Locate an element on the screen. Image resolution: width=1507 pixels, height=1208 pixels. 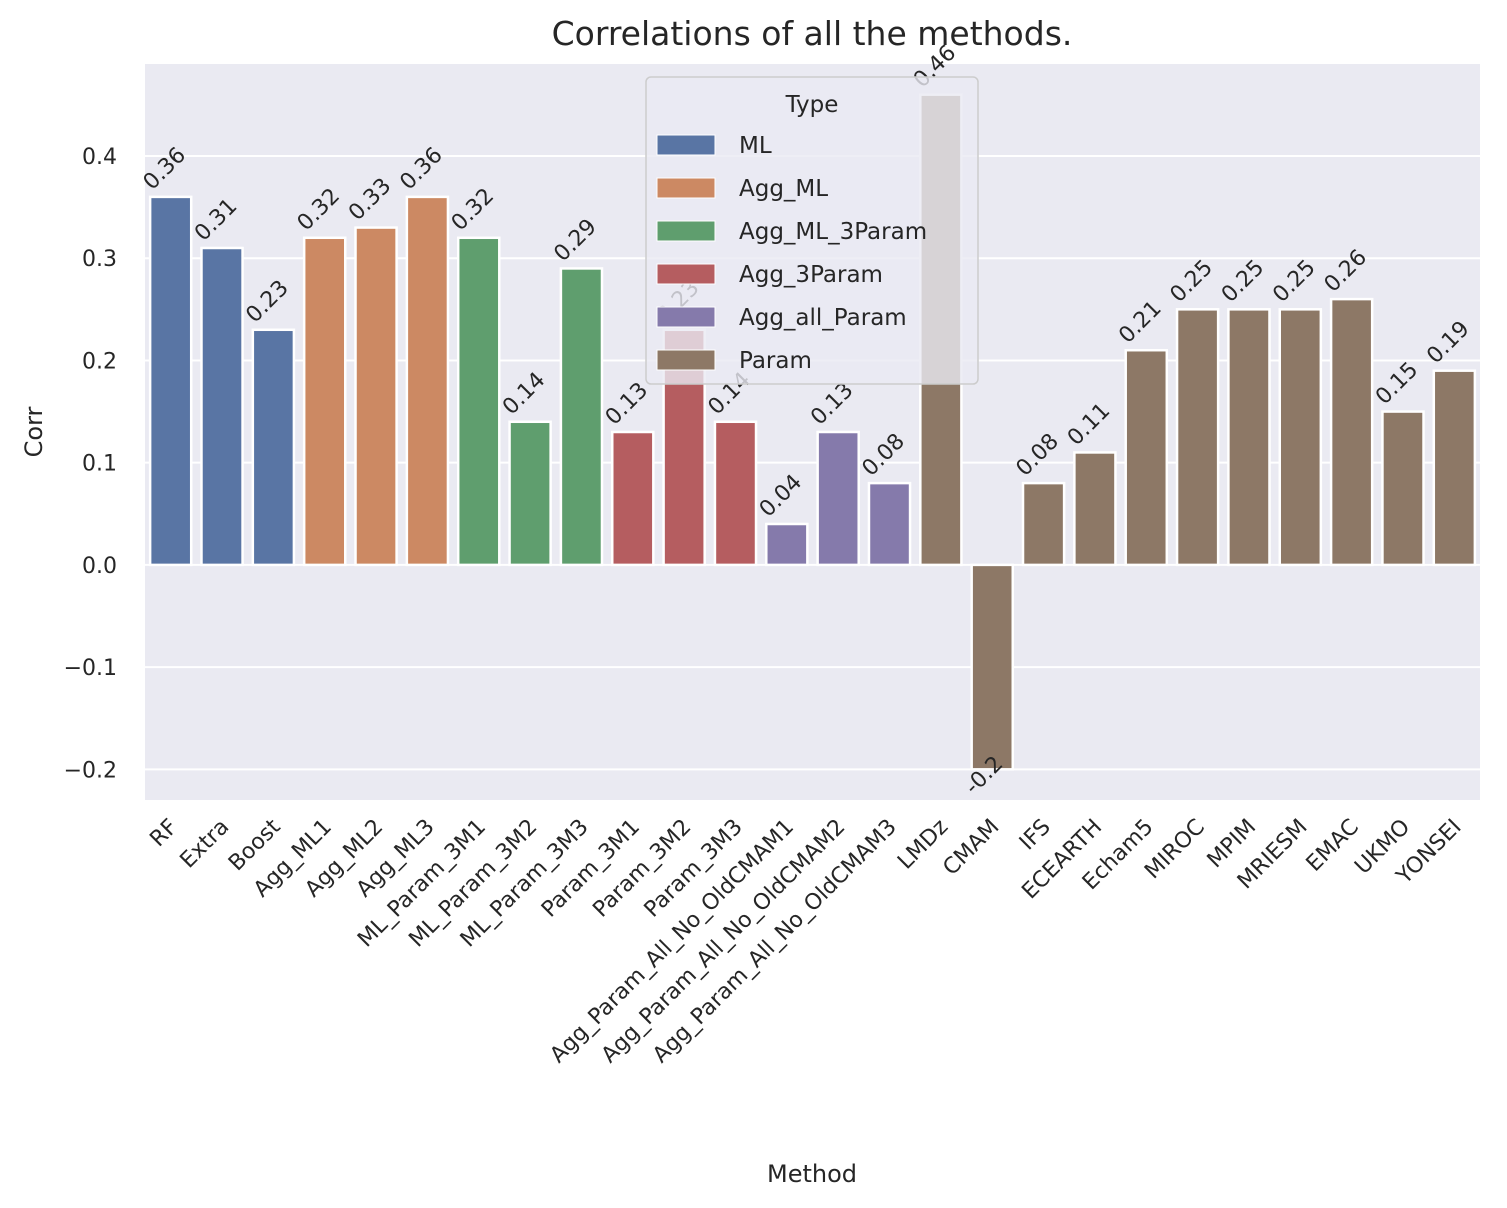
x-tick-label: Extra is located at coordinates (205, 844).